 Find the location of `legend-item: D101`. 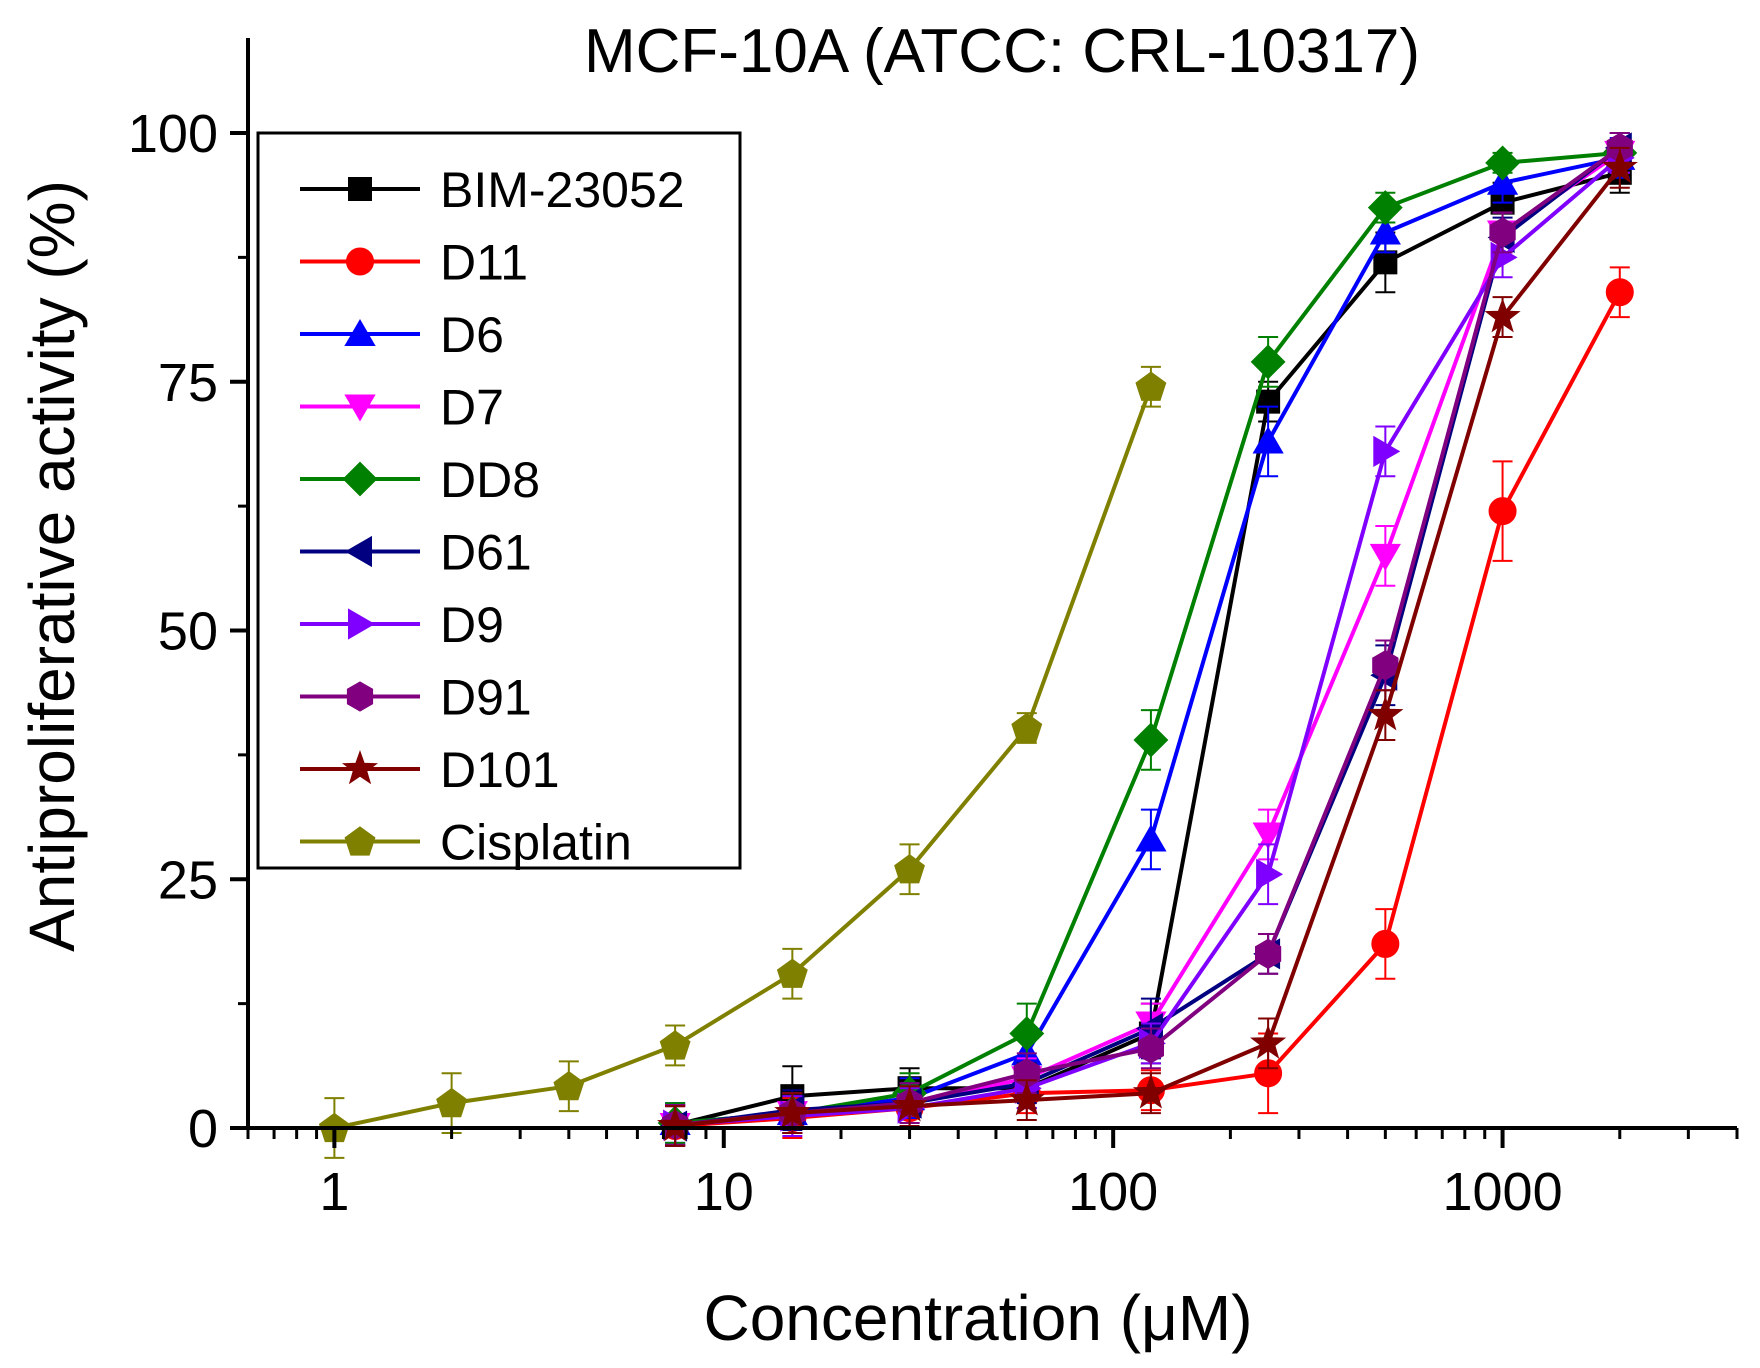

legend-item: D101 is located at coordinates (430, 770).